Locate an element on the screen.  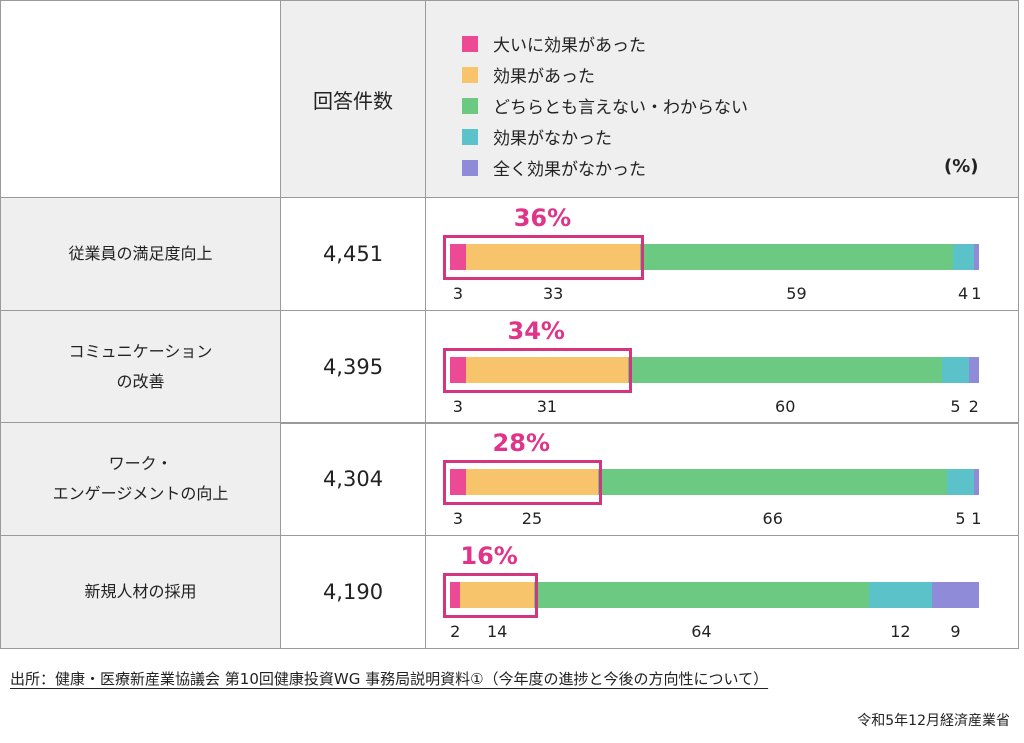
organization-note: 令和5年12月経済産業省 is located at coordinates (933, 721).